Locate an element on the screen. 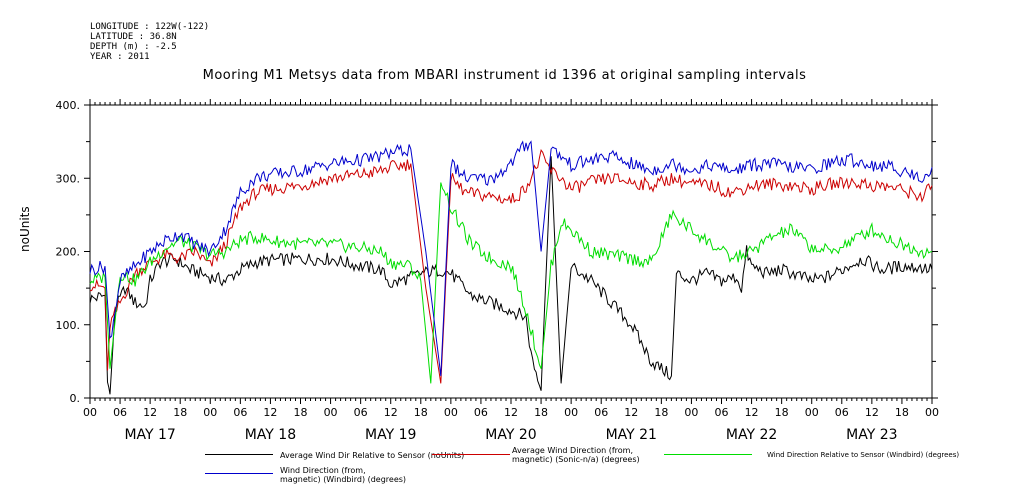 This screenshot has height=504, width=1009. legend-swatch-green is located at coordinates (708, 454).